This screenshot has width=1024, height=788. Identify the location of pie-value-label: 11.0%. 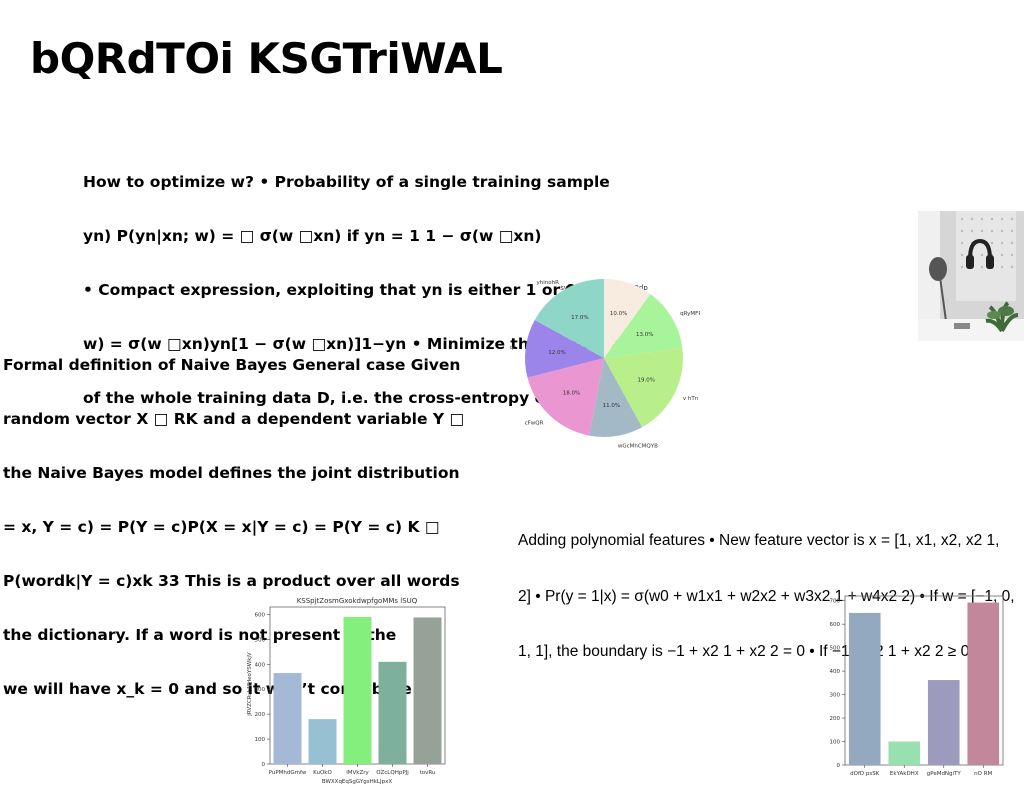
(611, 406).